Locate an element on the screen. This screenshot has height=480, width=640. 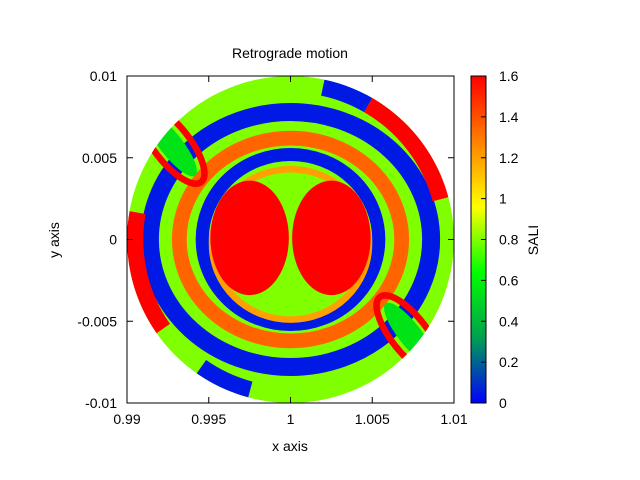
colorbar-tick-label: 0.6 is located at coordinates (509, 280).